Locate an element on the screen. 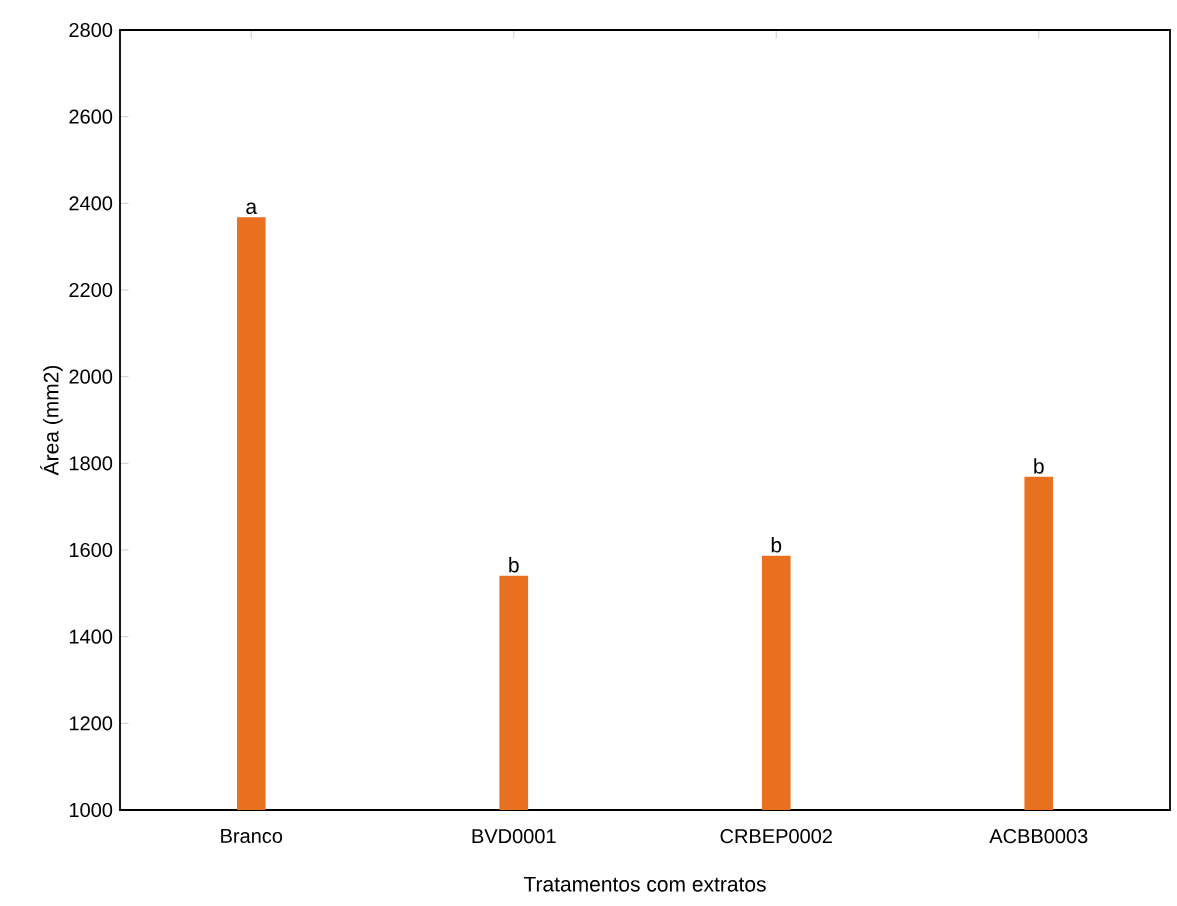 This screenshot has width=1177, height=906. y-tick-label: 2400 is located at coordinates (91, 203).